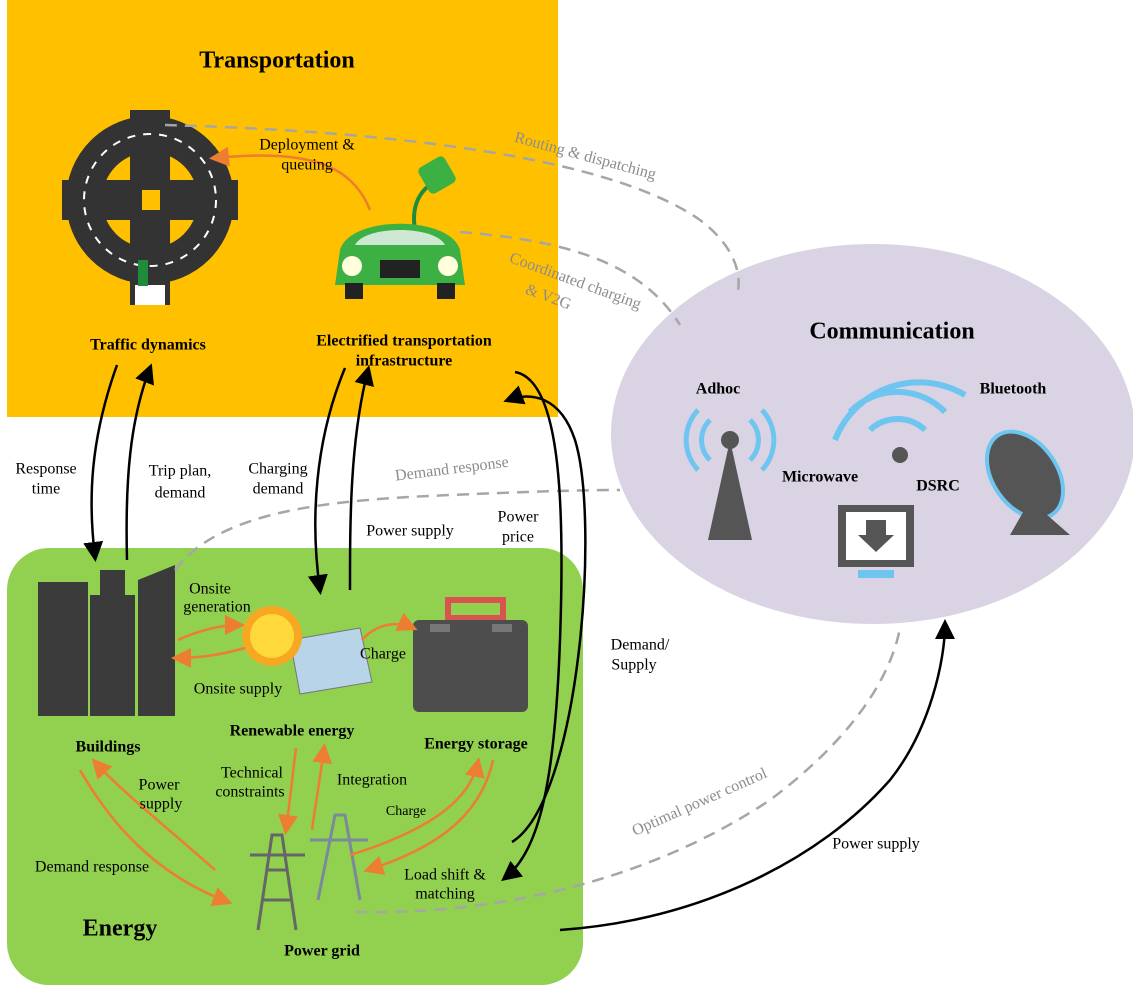 The height and width of the screenshot is (987, 1133). I want to click on link-label: queuing, so click(307, 165).